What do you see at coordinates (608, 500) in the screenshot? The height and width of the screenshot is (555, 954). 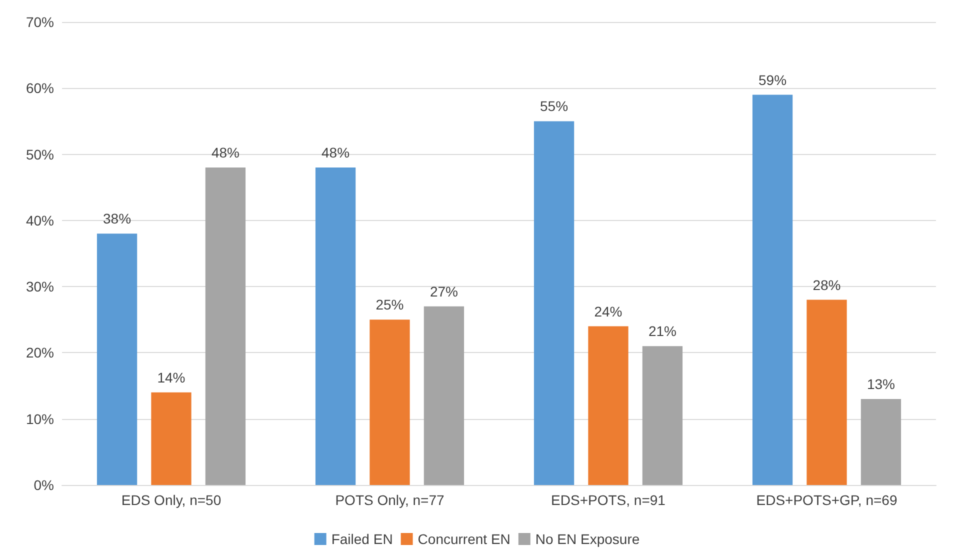 I see `x-tick-label: EDS+POTS, n=91` at bounding box center [608, 500].